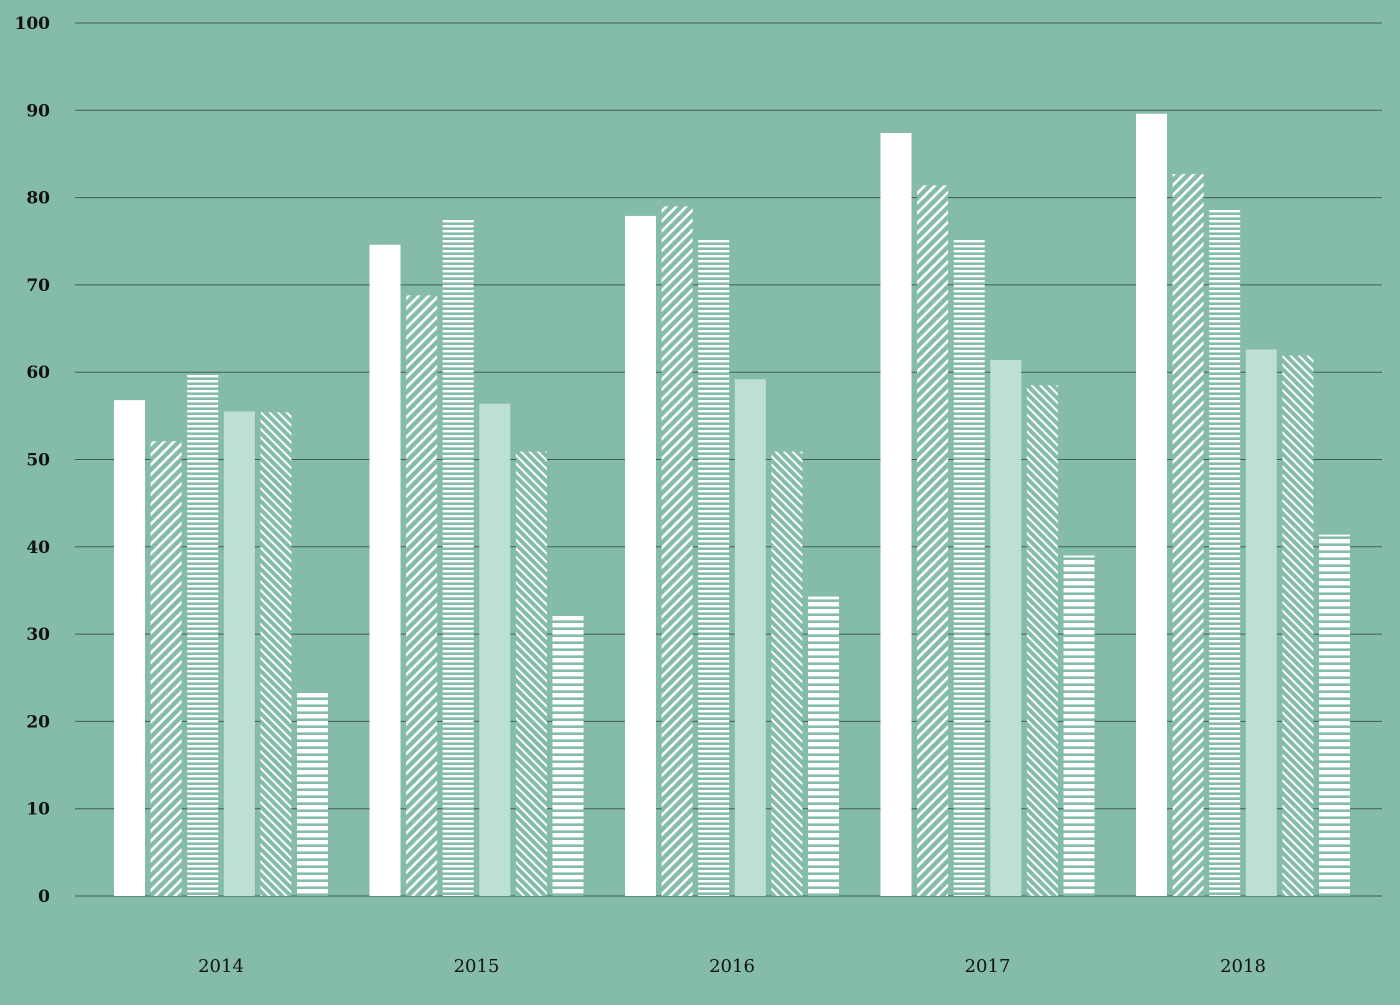 The width and height of the screenshot is (1400, 1005). Describe the element at coordinates (38, 111) in the screenshot. I see `y-tick-label: 90` at that location.